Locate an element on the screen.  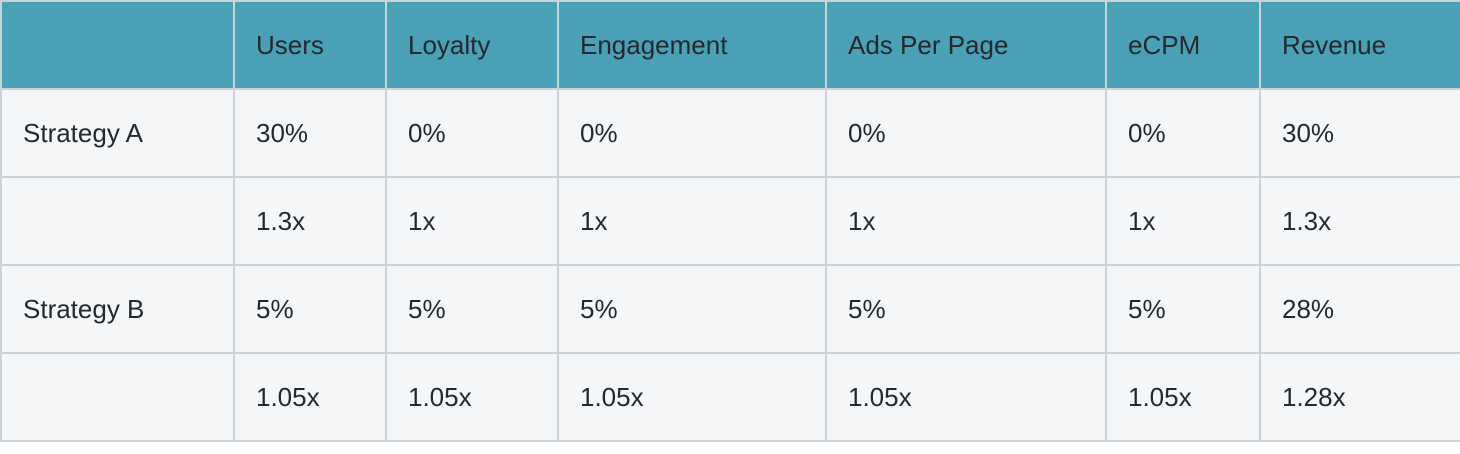
column-header is located at coordinates (117, 45).